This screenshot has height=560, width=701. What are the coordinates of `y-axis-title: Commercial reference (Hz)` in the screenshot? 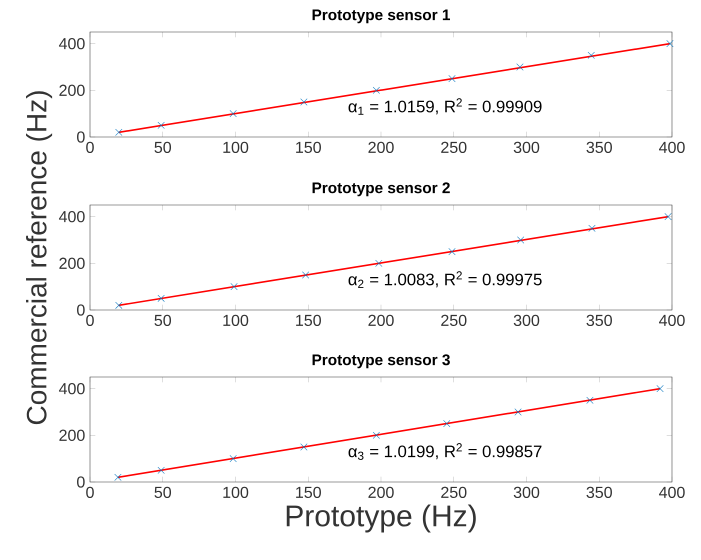 It's located at (39, 257).